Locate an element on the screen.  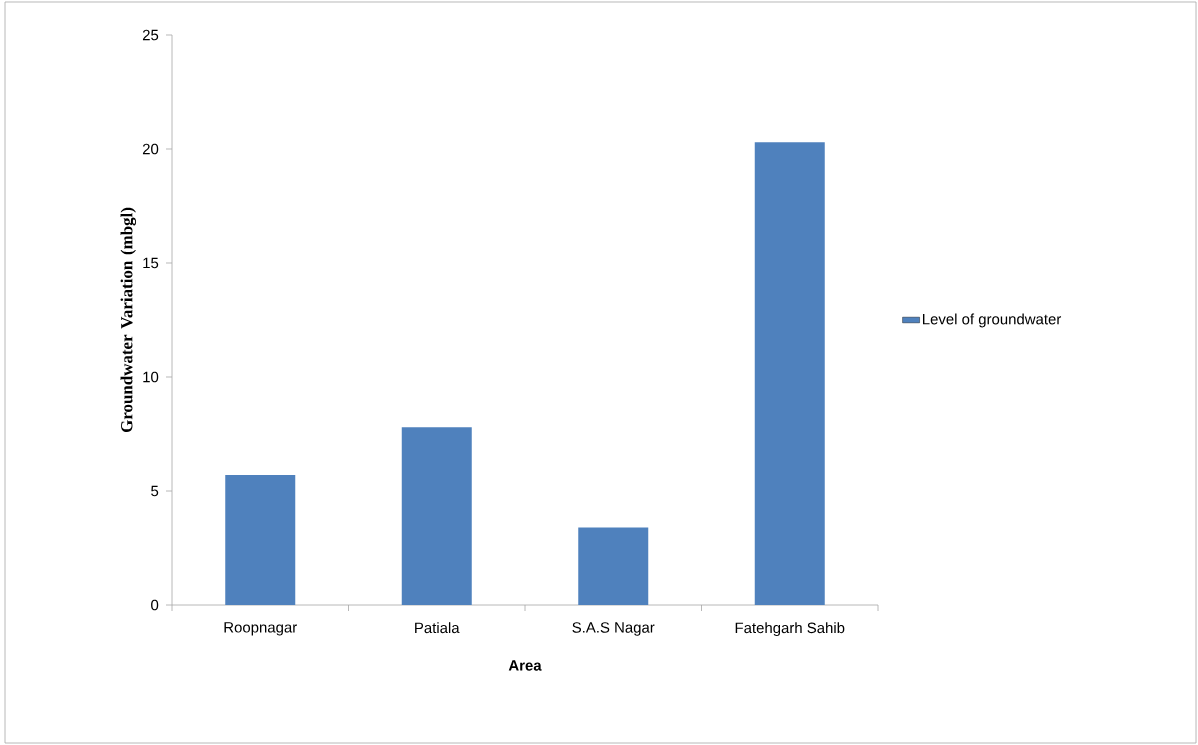
x-tick-label: Patiala is located at coordinates (437, 628).